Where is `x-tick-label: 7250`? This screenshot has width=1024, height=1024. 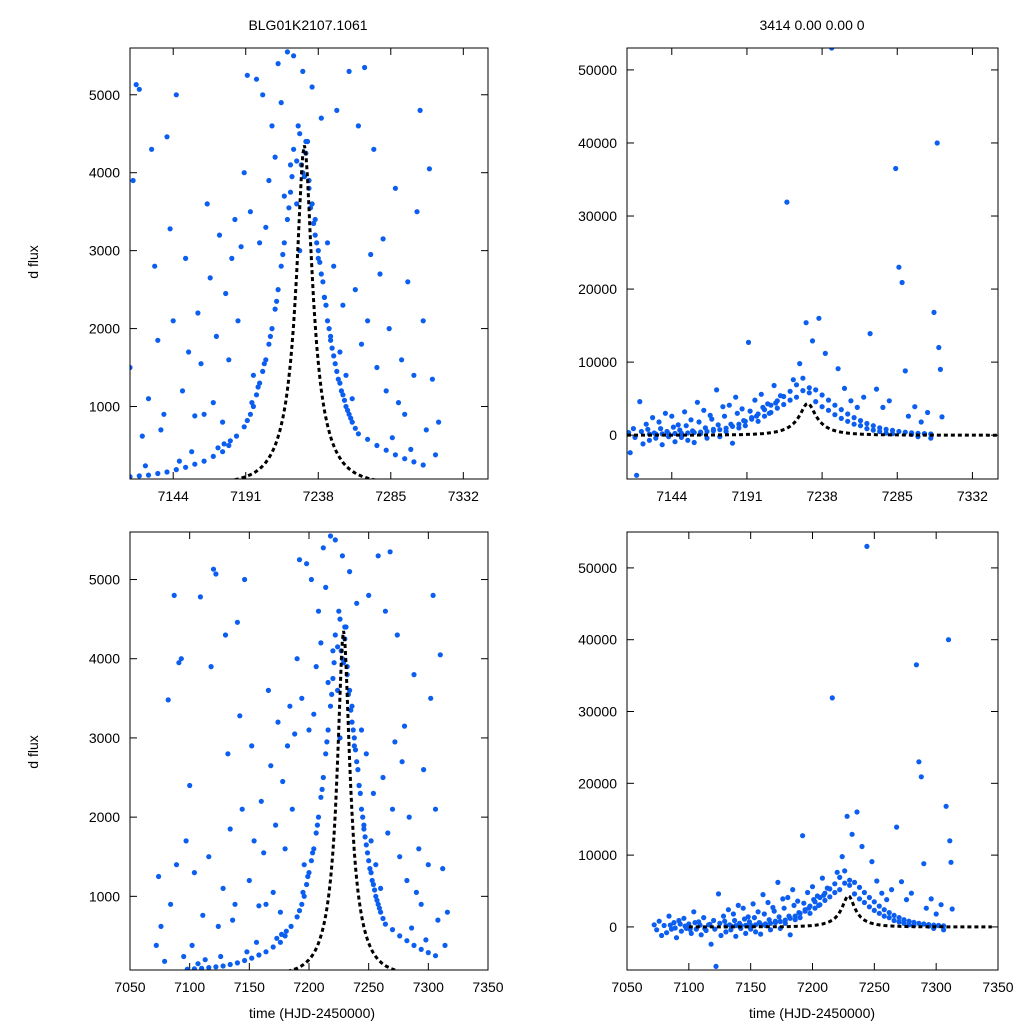
x-tick-label: 7250 is located at coordinates (368, 987).